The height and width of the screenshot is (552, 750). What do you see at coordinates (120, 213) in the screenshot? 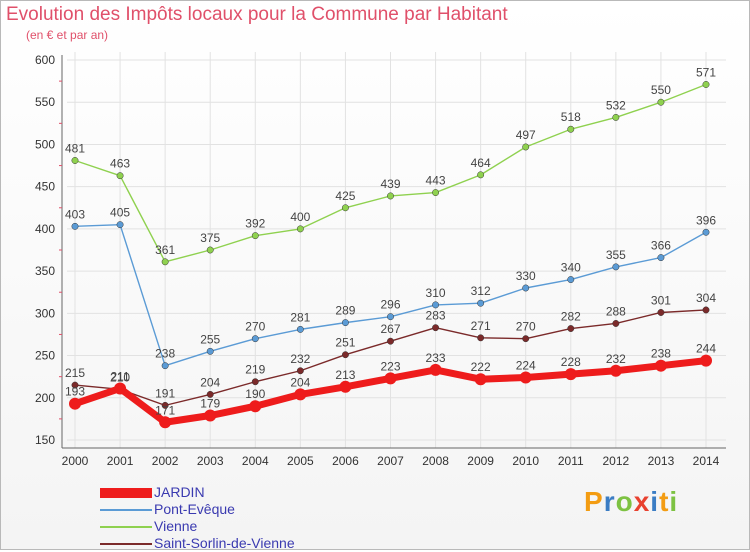
I see `data-label: 405` at bounding box center [120, 213].